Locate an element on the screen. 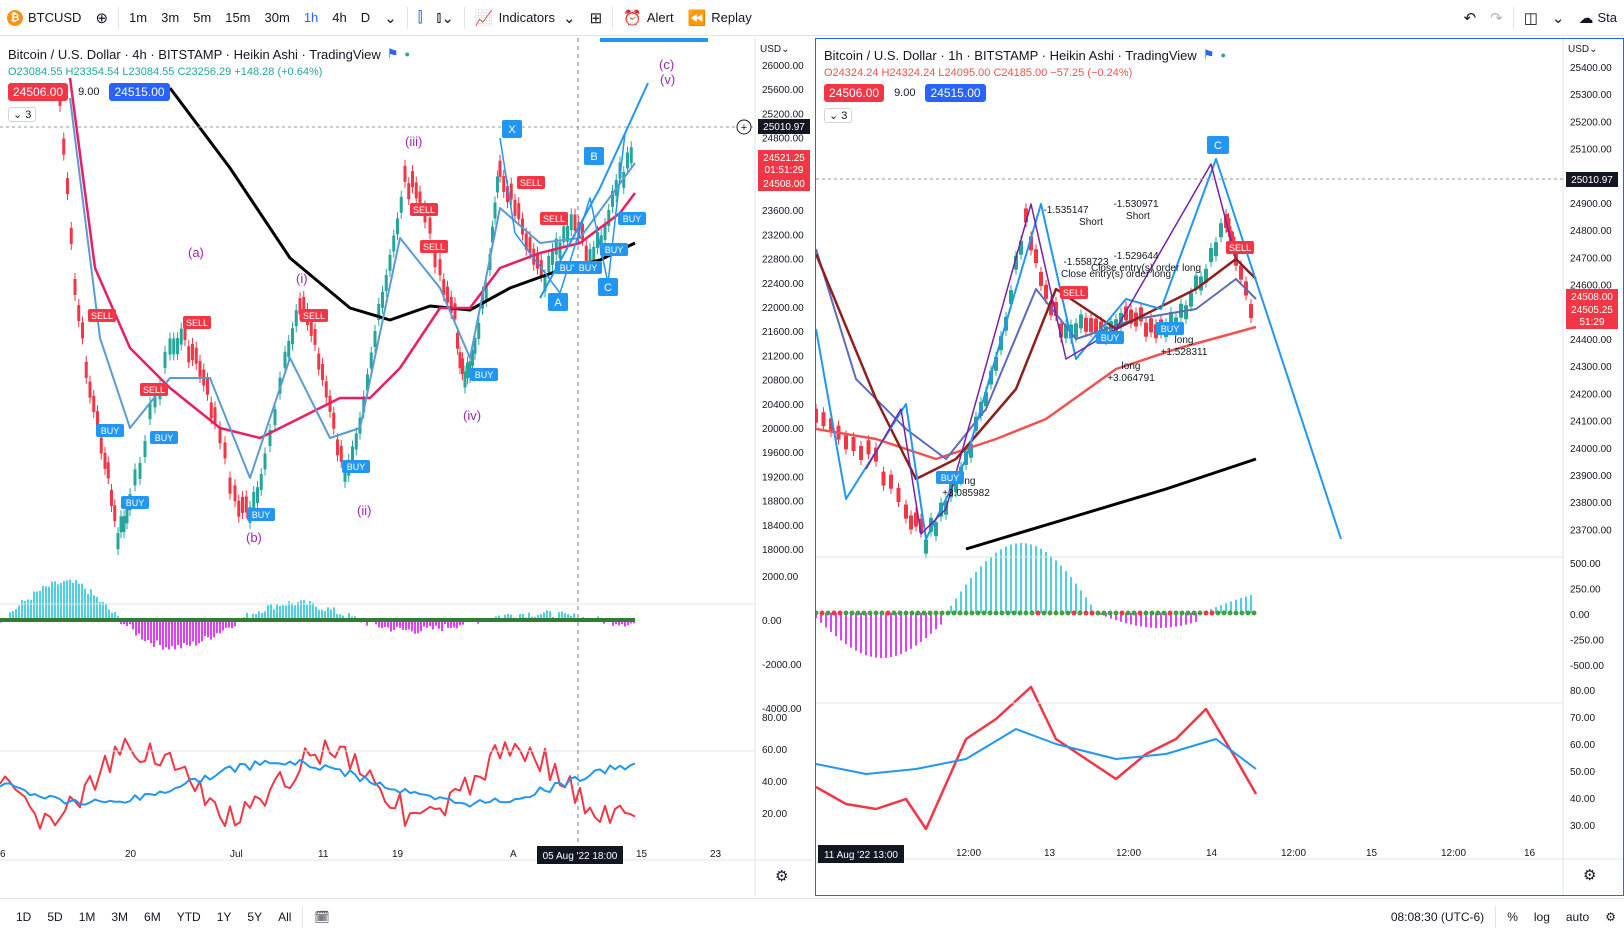 This screenshot has height=934, width=1624. symbol-search: ₿ BTCUSD is located at coordinates (44, 18).